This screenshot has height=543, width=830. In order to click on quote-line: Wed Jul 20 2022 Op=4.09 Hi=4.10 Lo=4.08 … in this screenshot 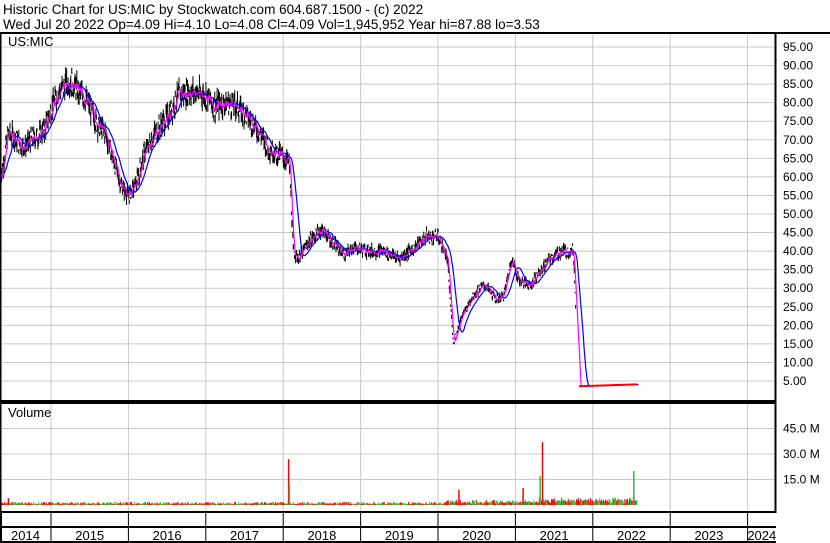, I will do `click(271, 24)`.